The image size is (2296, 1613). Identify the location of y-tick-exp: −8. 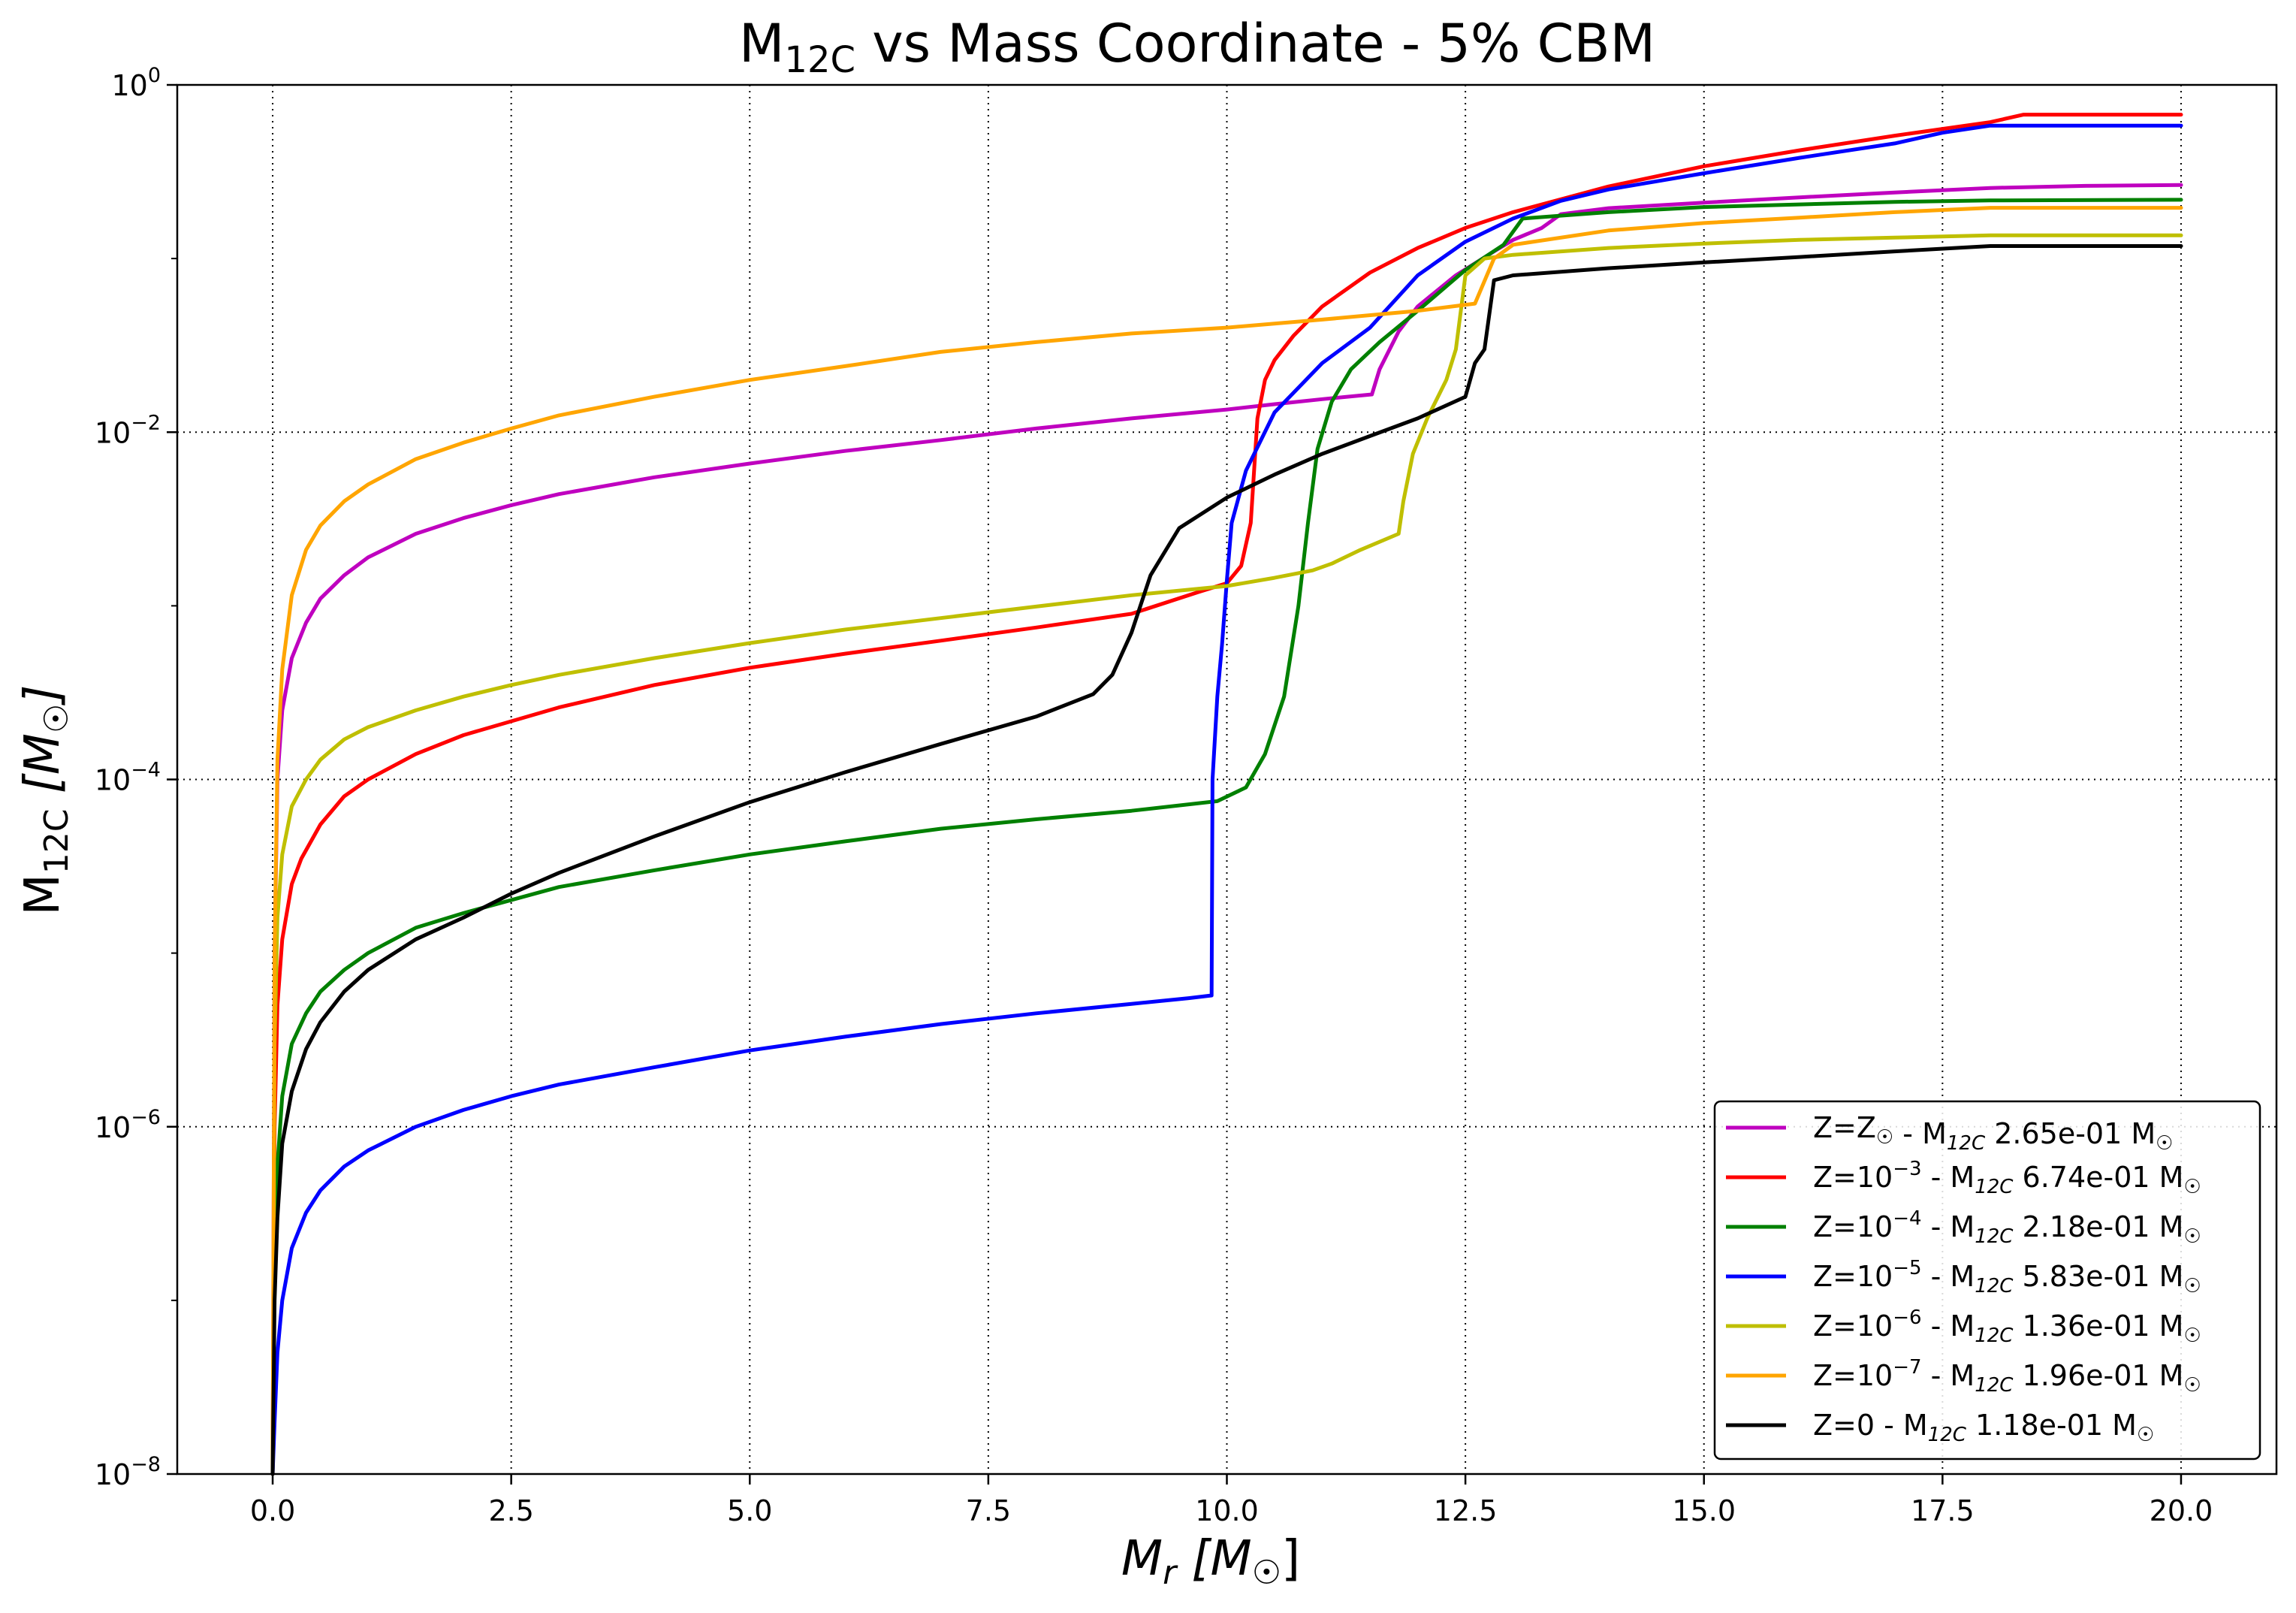
(146, 1464).